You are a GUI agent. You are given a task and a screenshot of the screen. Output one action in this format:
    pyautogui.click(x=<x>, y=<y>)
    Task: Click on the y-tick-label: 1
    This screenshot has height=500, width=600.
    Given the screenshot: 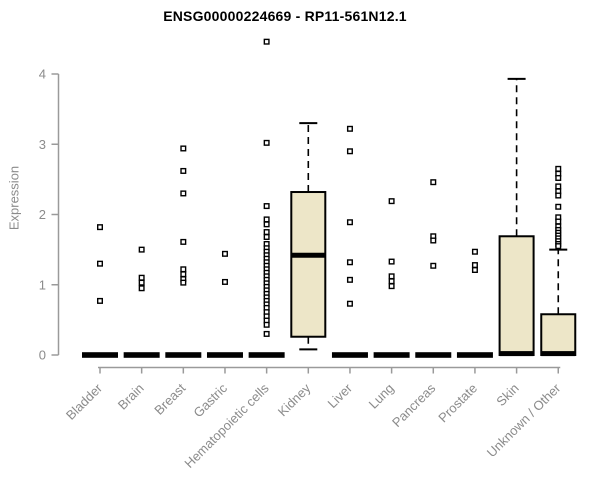 What is the action you would take?
    pyautogui.click(x=42, y=284)
    